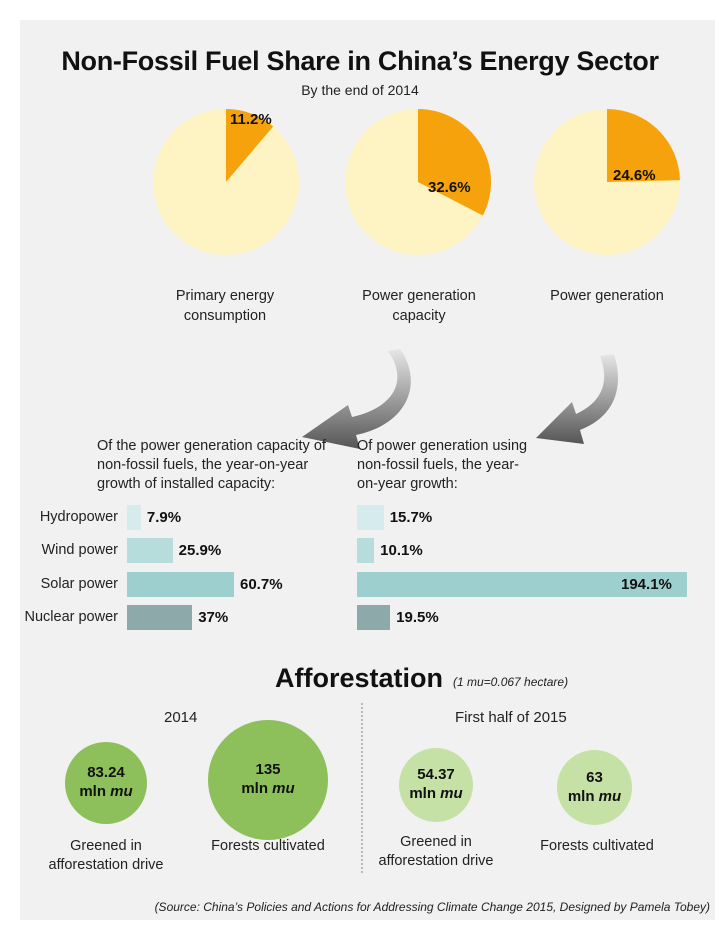 This screenshot has height=935, width=715. What do you see at coordinates (646, 584) in the screenshot?
I see `generation-growth-value: 194.1%` at bounding box center [646, 584].